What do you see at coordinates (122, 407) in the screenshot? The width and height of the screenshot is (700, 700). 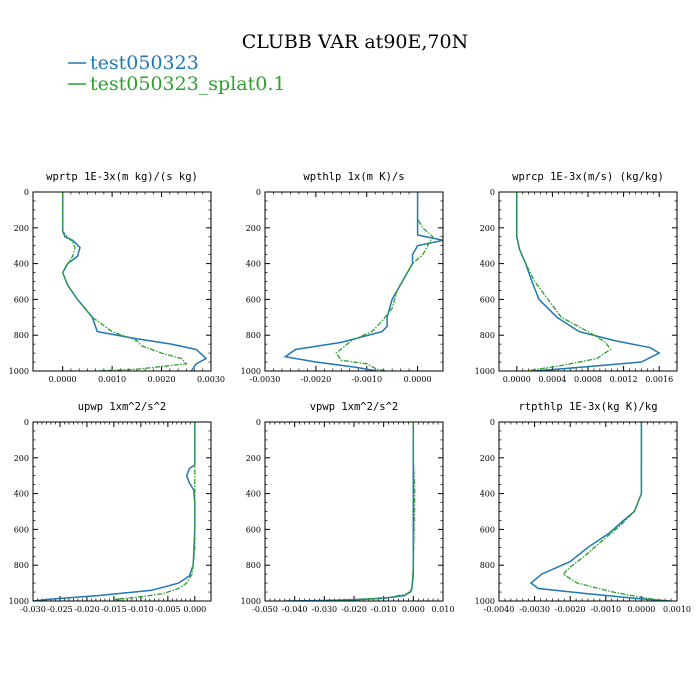 I see `panel-title: upwp 1xm^2/s^2` at bounding box center [122, 407].